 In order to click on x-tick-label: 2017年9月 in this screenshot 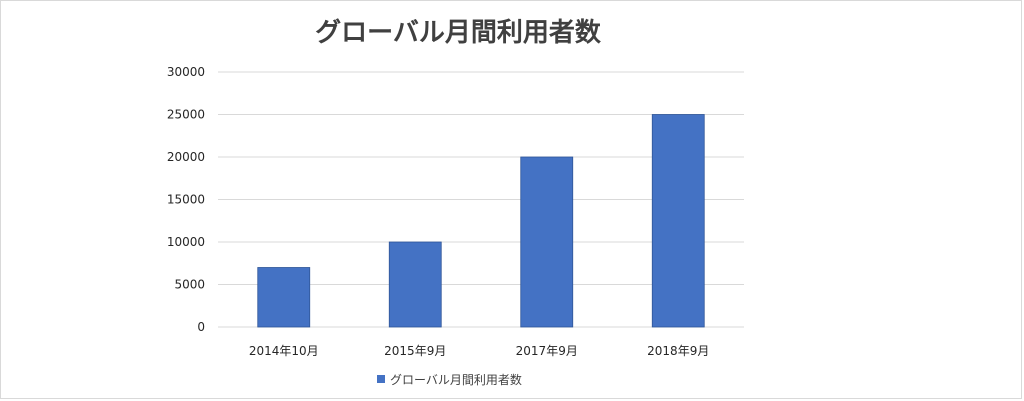, I will do `click(547, 351)`.